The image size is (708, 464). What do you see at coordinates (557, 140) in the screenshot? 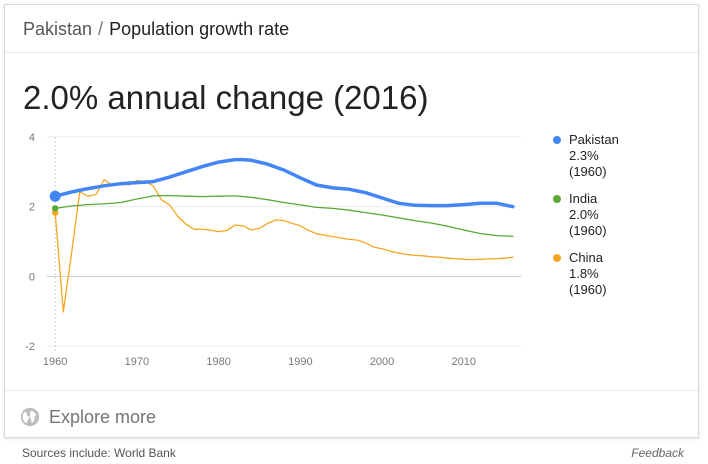
I see `legend-dot-pakistan` at bounding box center [557, 140].